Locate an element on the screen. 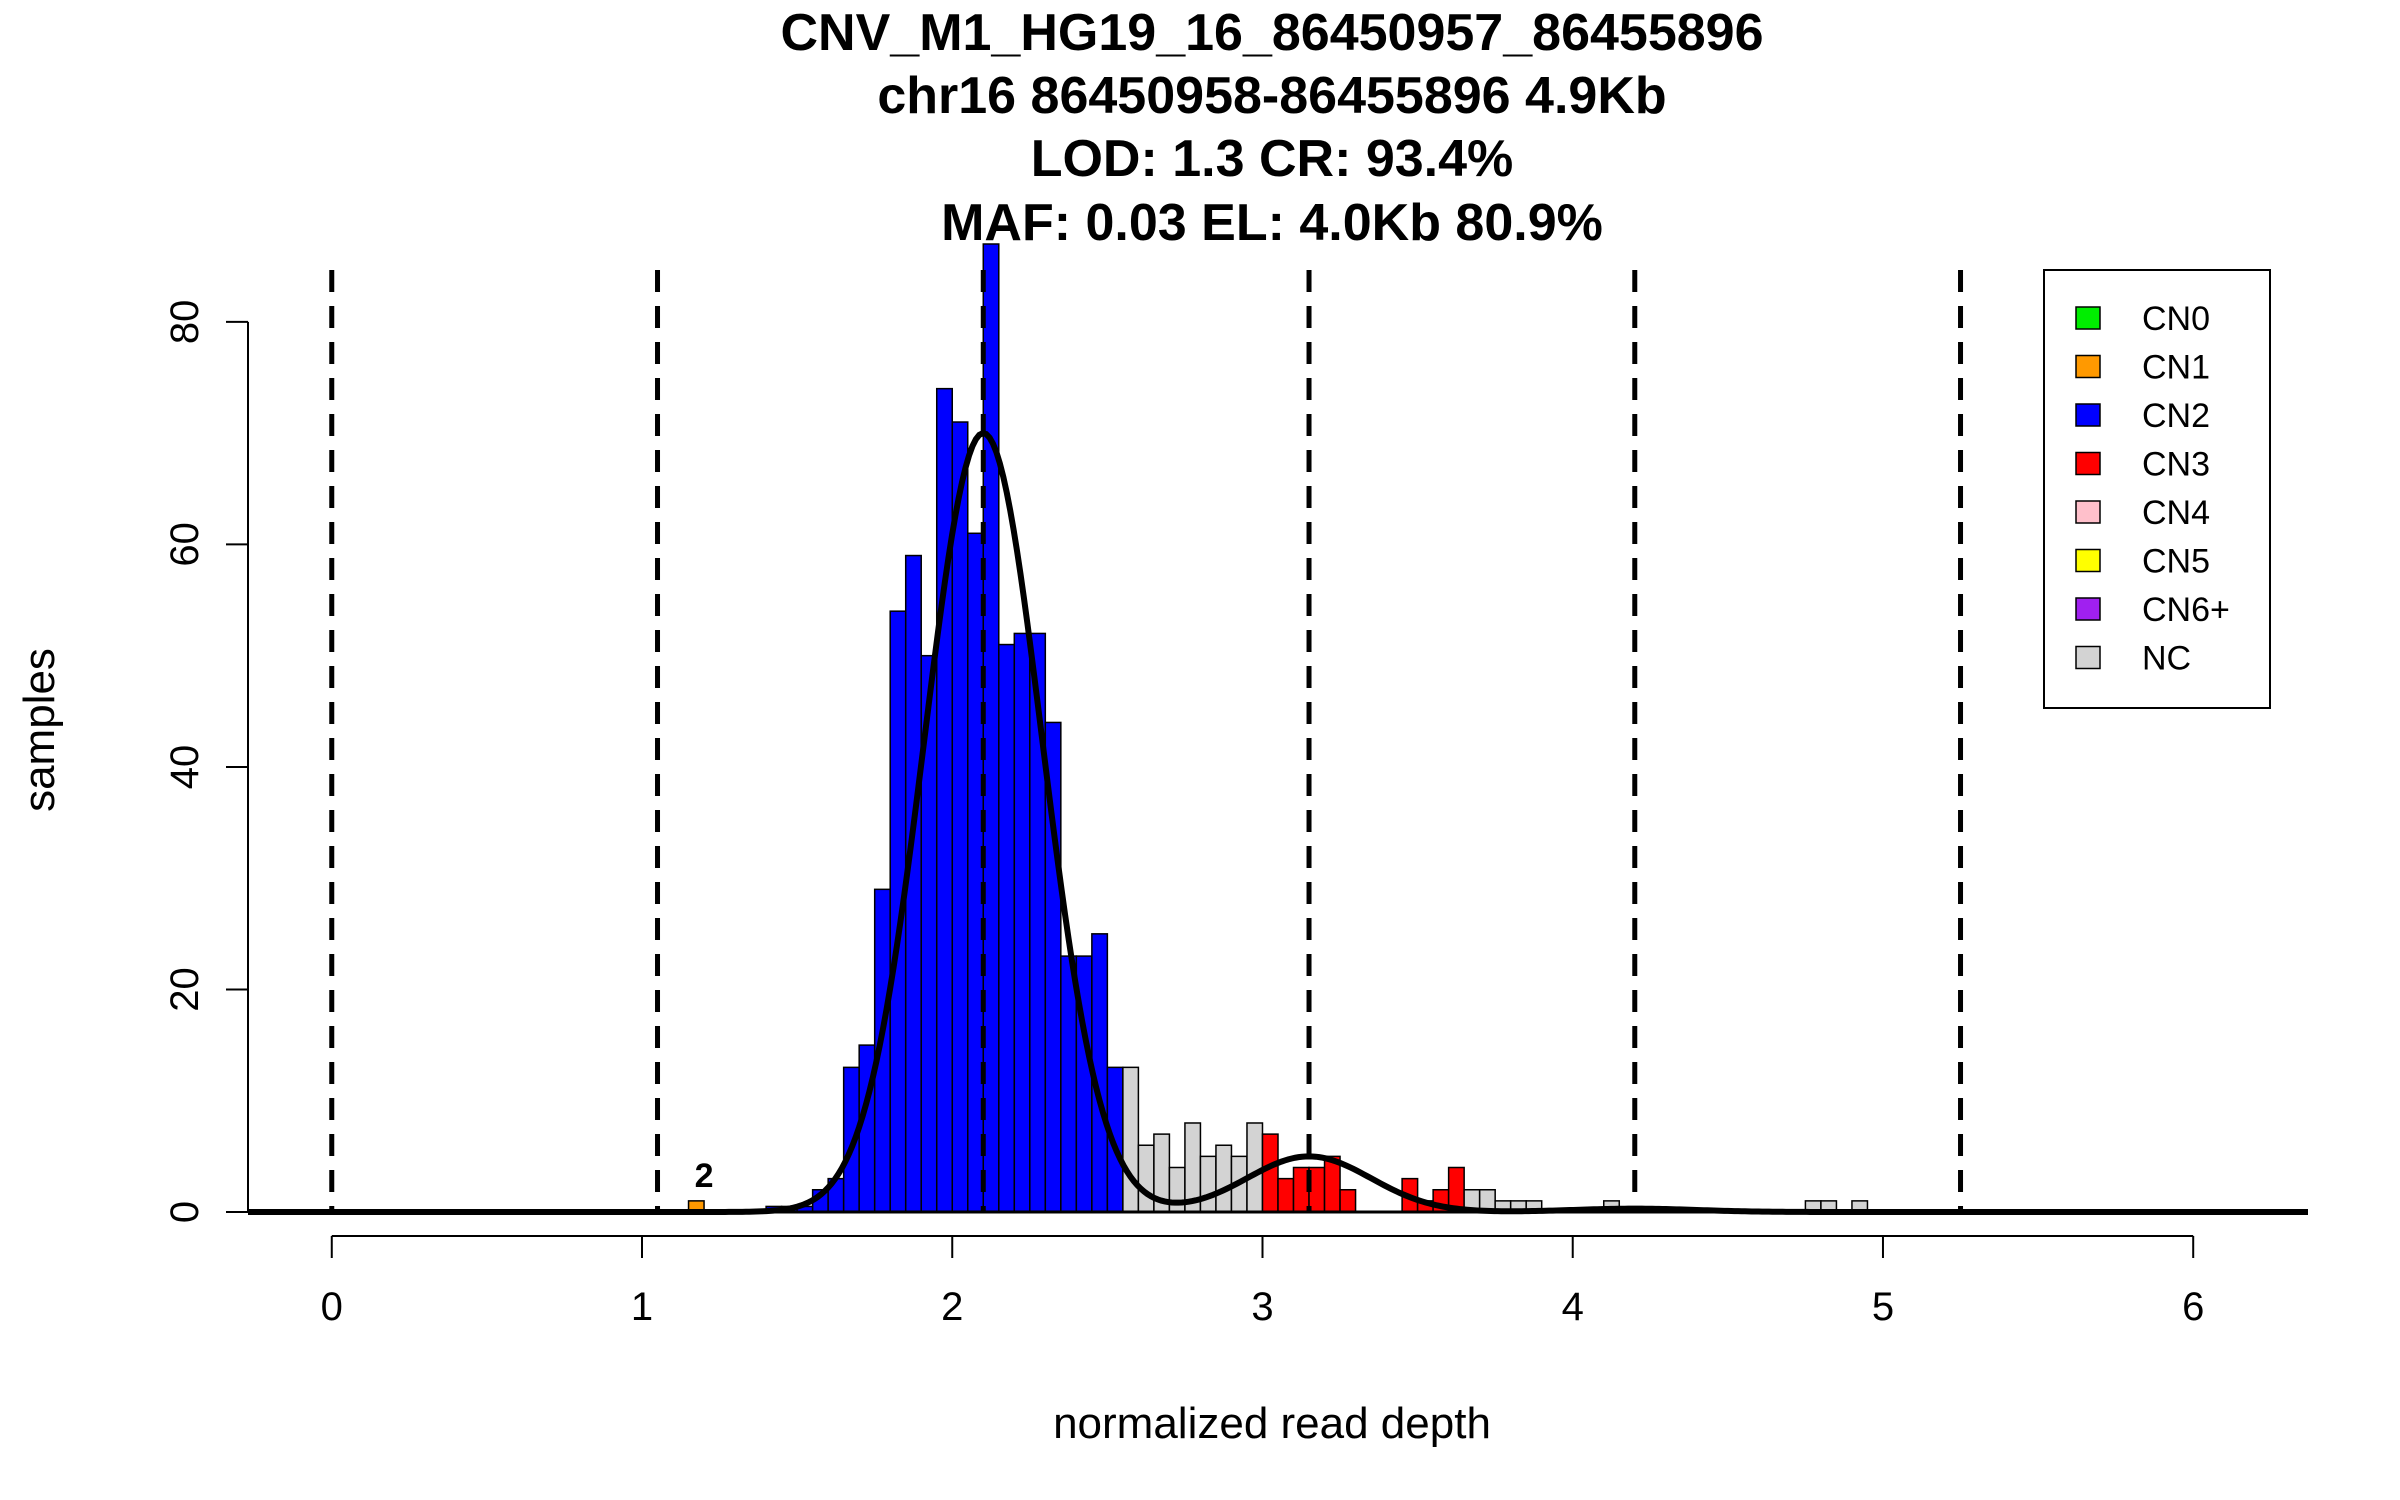  title-line-1: CNV_M1_HG19_16_86450957_86455896 is located at coordinates (1271, 33).